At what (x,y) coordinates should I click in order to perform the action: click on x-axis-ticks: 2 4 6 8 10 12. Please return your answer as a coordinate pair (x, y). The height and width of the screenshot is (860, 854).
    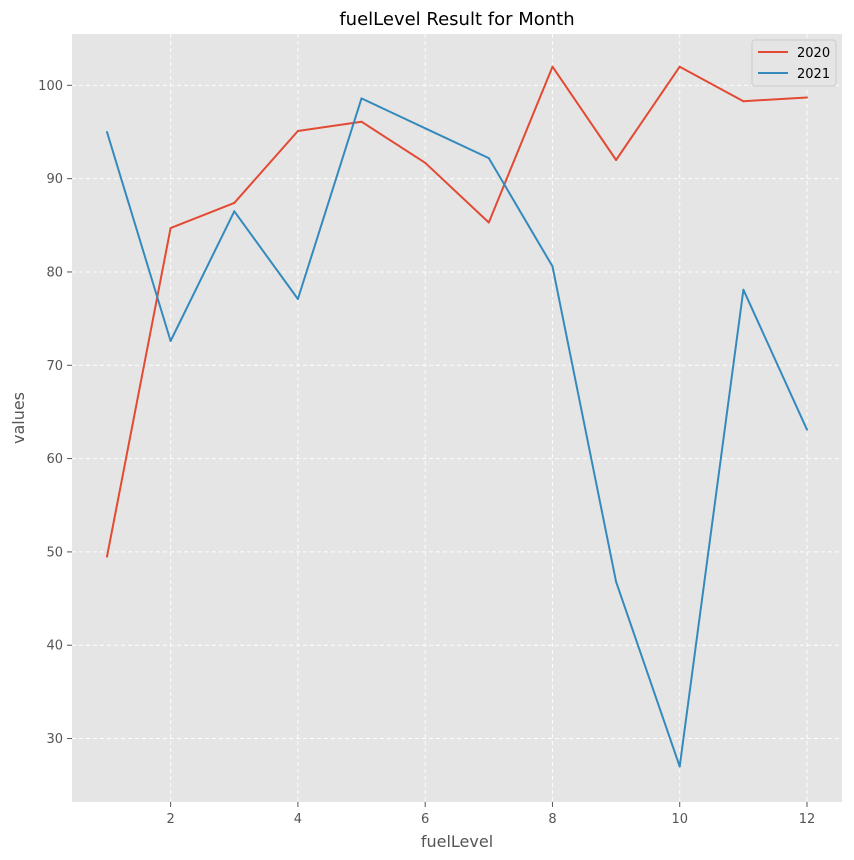
    Looking at the image, I should click on (490, 814).